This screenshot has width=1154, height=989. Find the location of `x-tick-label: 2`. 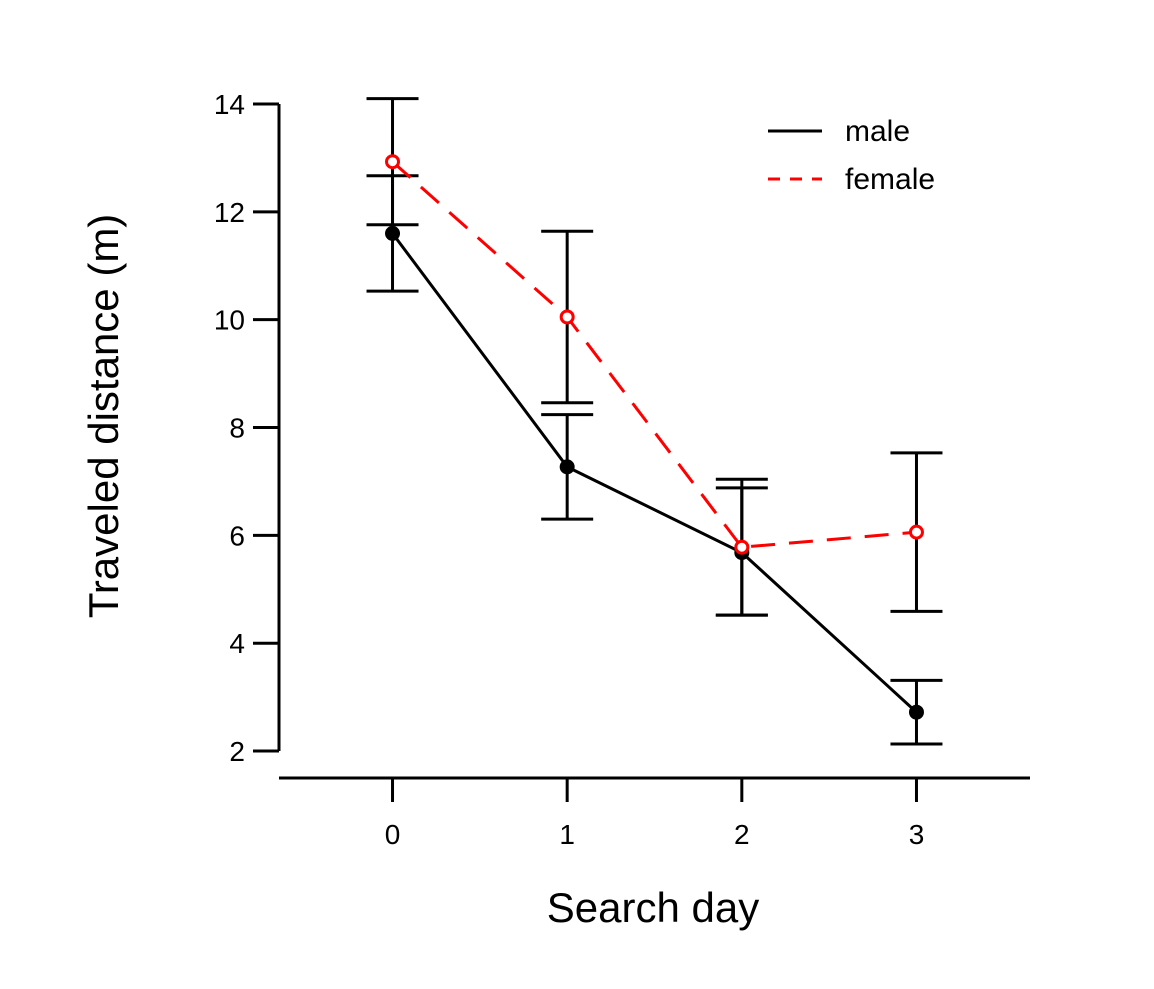

x-tick-label: 2 is located at coordinates (742, 834).